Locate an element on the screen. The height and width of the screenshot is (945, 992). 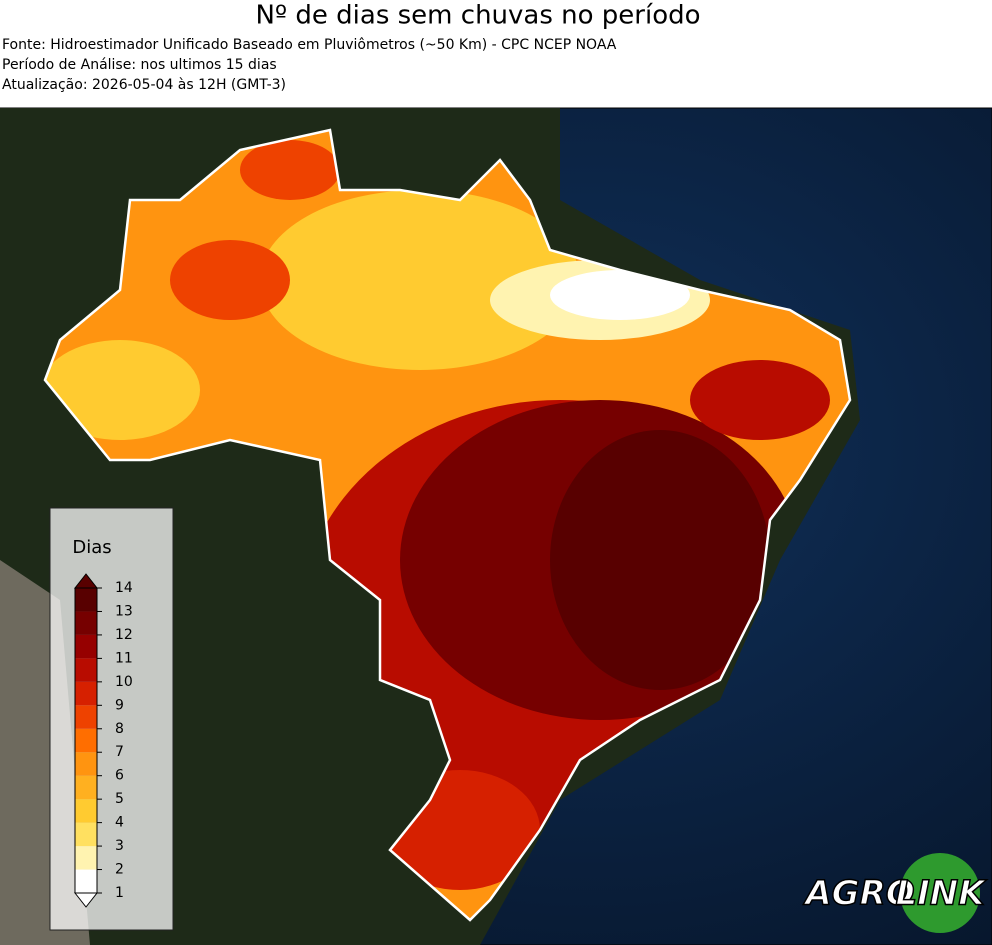
colorbar-tick-label: 5 is located at coordinates (119, 799).